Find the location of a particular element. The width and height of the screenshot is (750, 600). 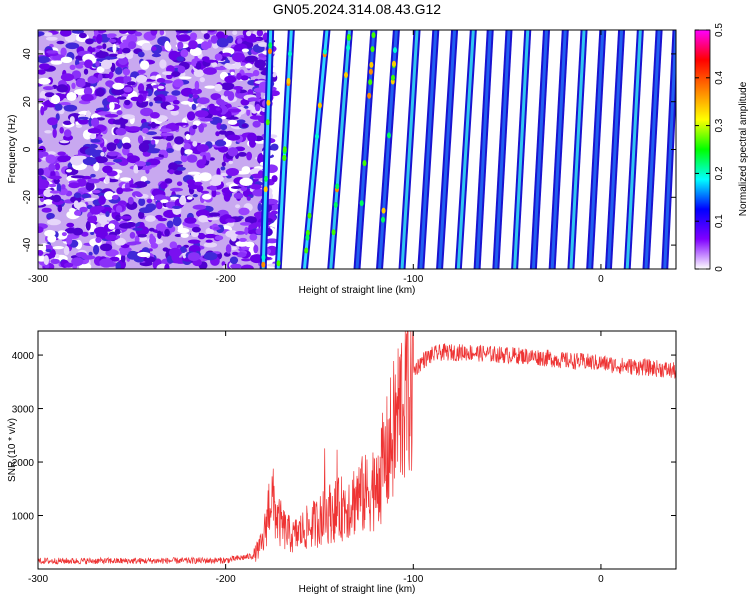

y-tick-label: -40 is located at coordinates (27, 244).